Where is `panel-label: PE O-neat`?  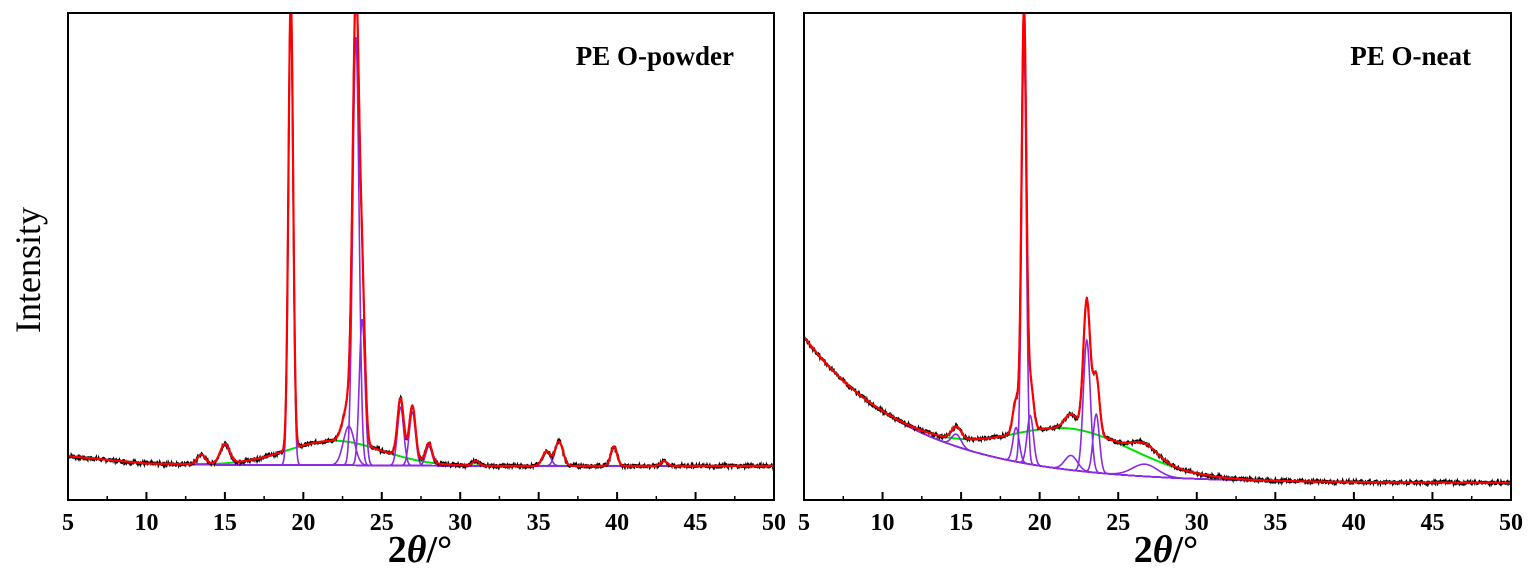 panel-label: PE O-neat is located at coordinates (1410, 56).